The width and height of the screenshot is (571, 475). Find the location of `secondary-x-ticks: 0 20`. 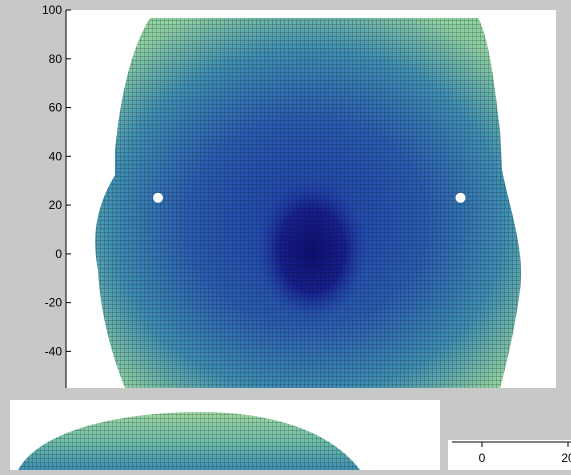

secondary-x-ticks: 0 20 is located at coordinates (525, 453).